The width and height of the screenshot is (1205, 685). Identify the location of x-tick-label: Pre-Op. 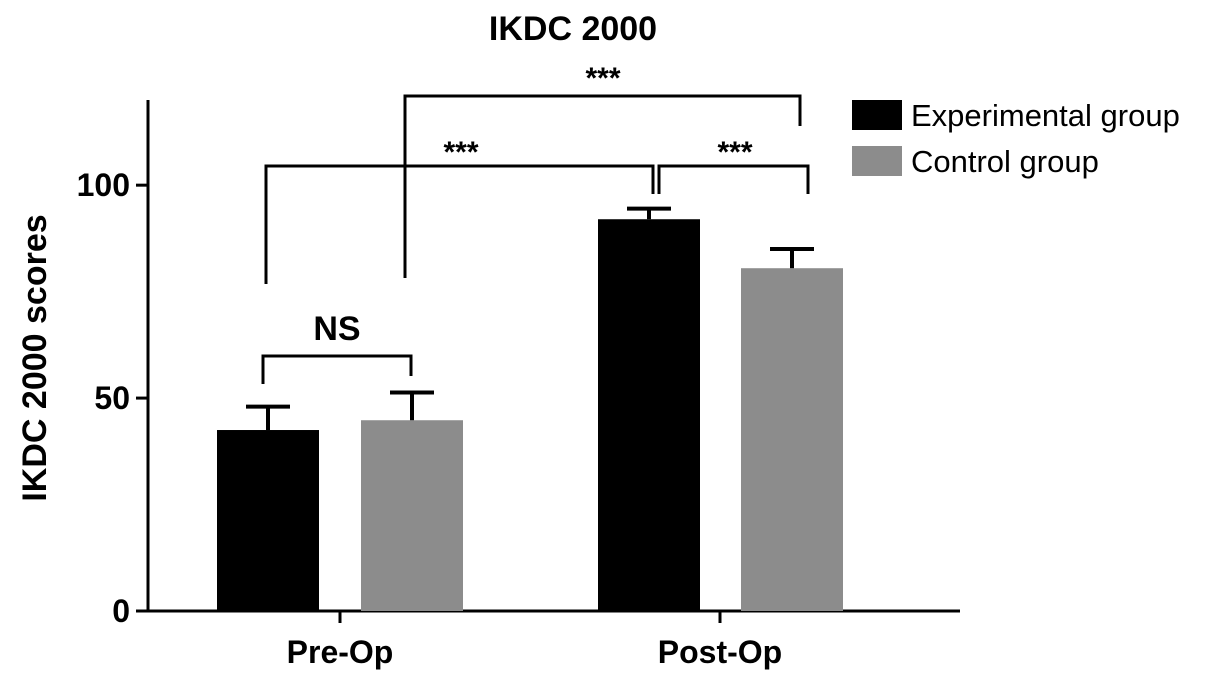
(340, 652).